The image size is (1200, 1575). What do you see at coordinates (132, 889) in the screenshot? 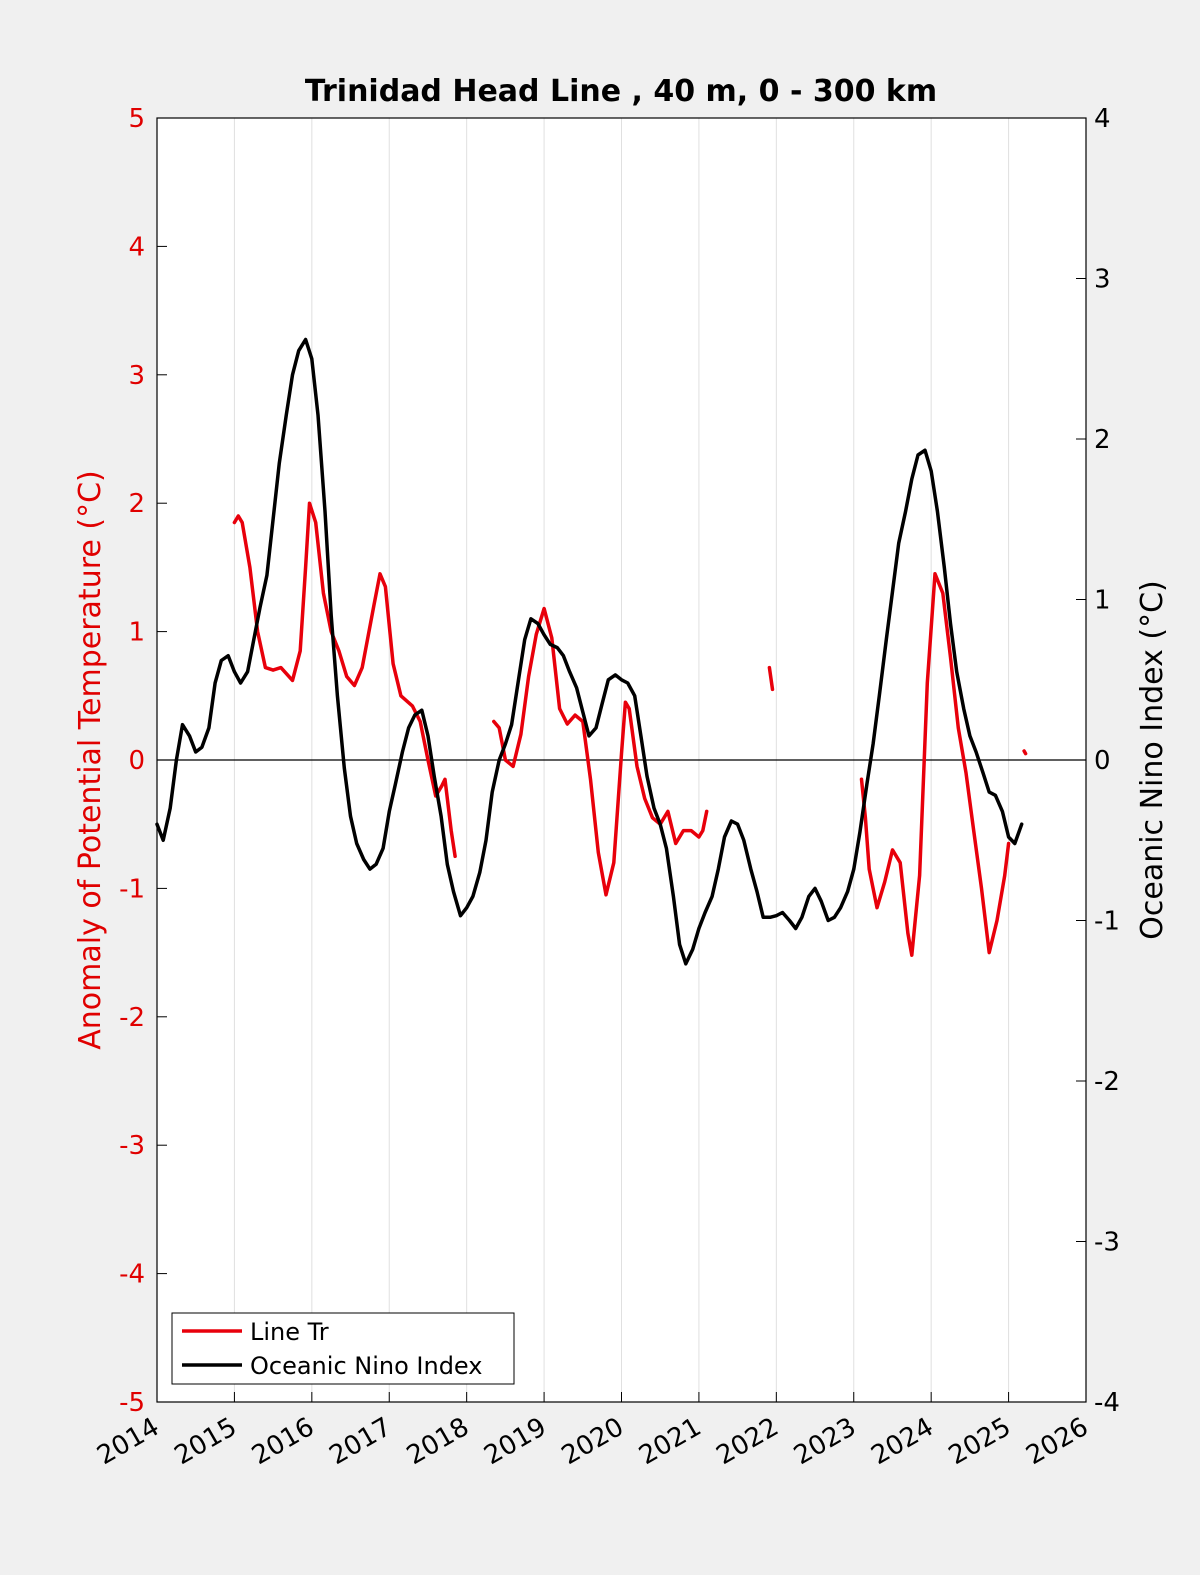
I see `left-tick-label--1: -1` at bounding box center [132, 889].